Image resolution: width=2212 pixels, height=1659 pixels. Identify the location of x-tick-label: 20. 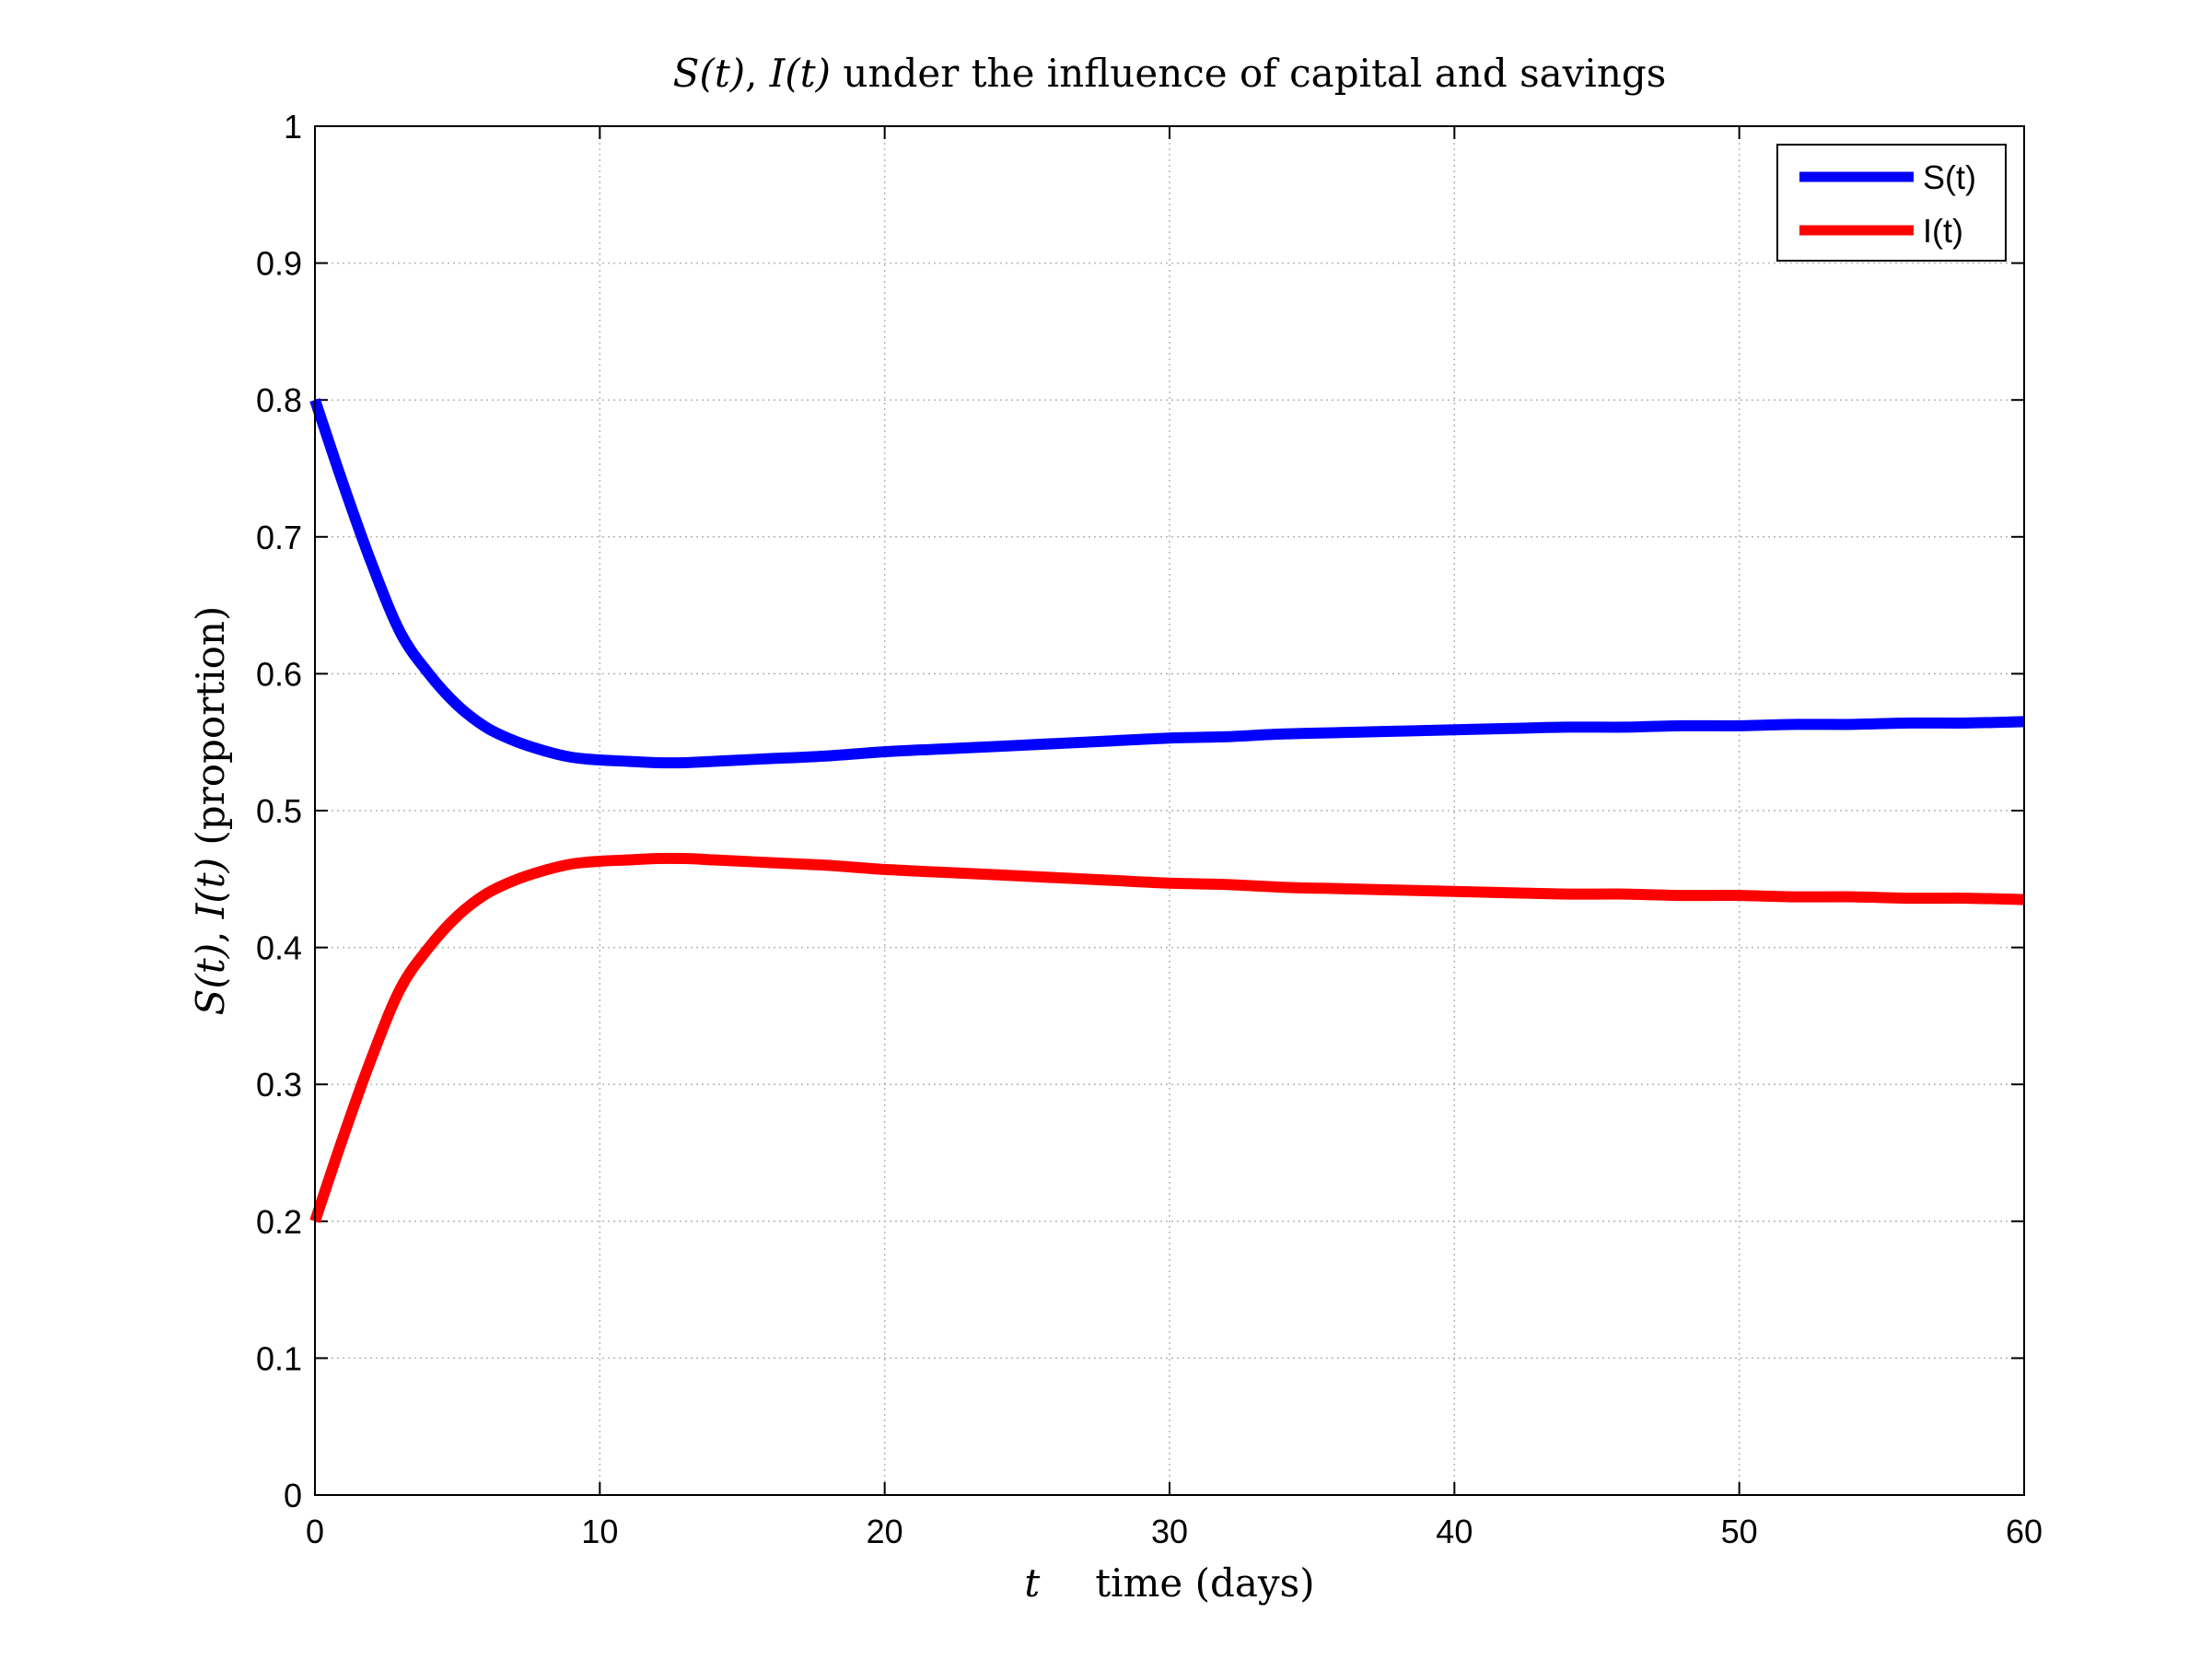
(885, 1531).